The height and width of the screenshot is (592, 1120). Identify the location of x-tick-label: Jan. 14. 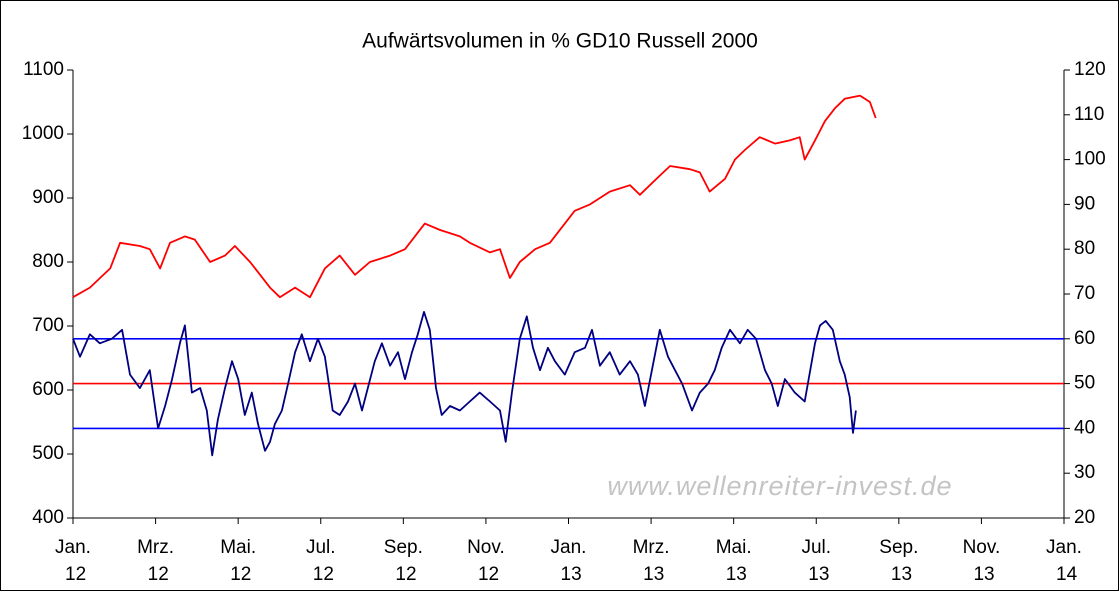
(1064, 561).